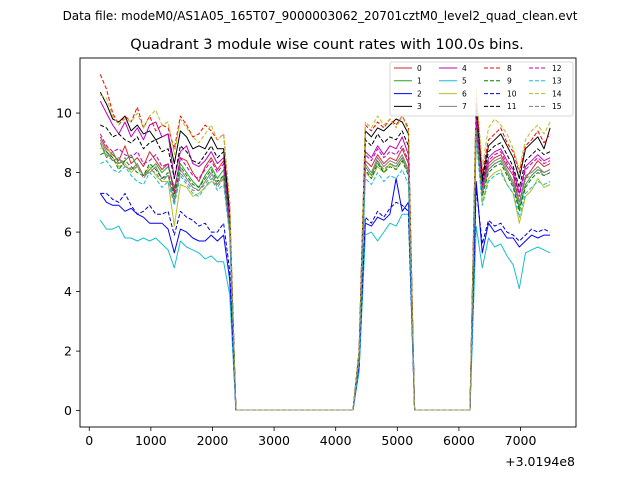 The image size is (640, 480). Describe the element at coordinates (151, 440) in the screenshot. I see `x-tick-label: 1000` at that location.